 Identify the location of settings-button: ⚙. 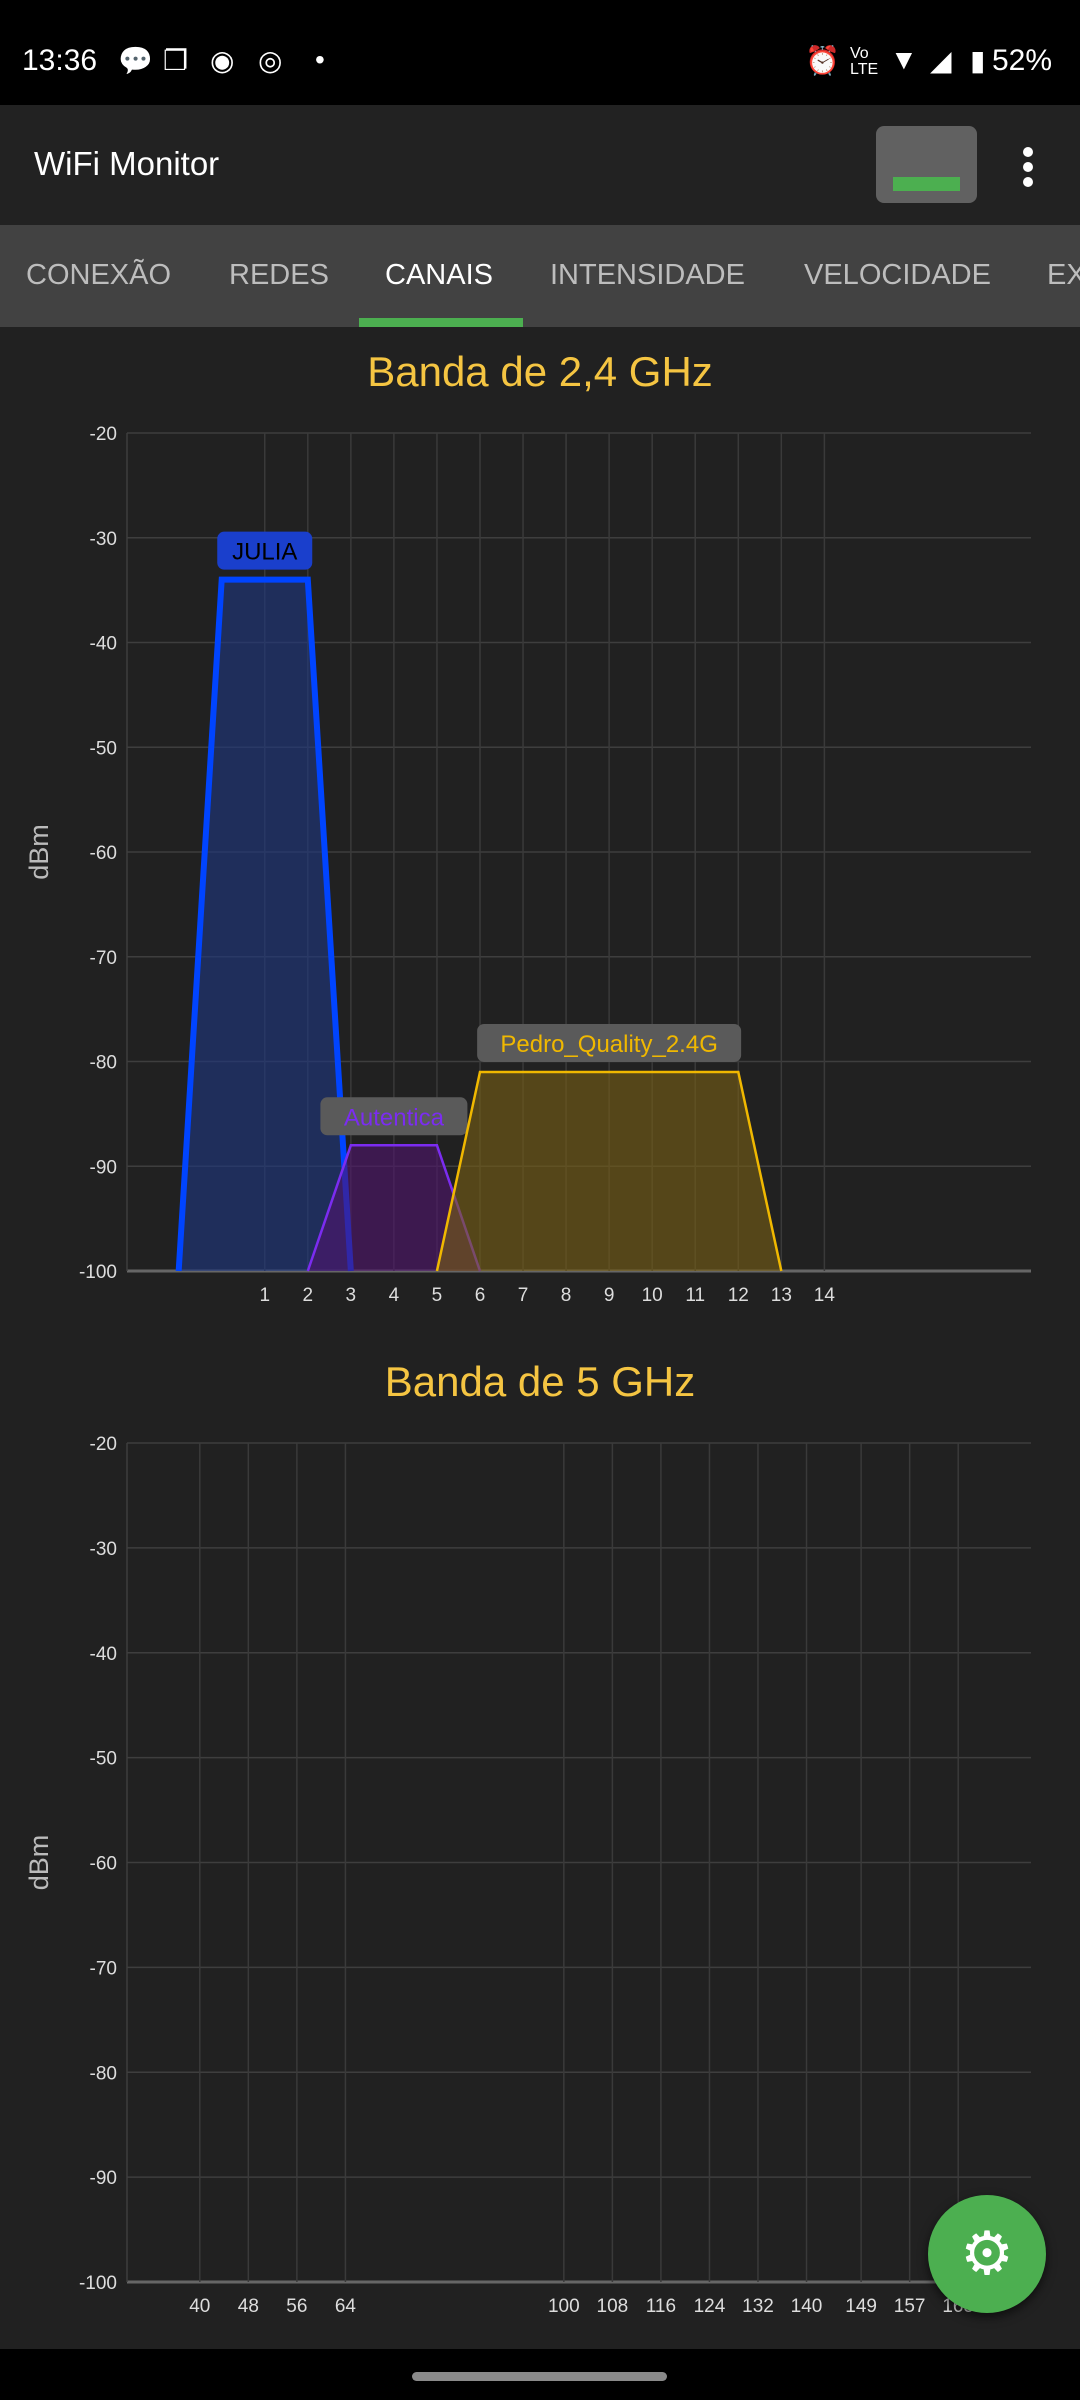
(987, 2254).